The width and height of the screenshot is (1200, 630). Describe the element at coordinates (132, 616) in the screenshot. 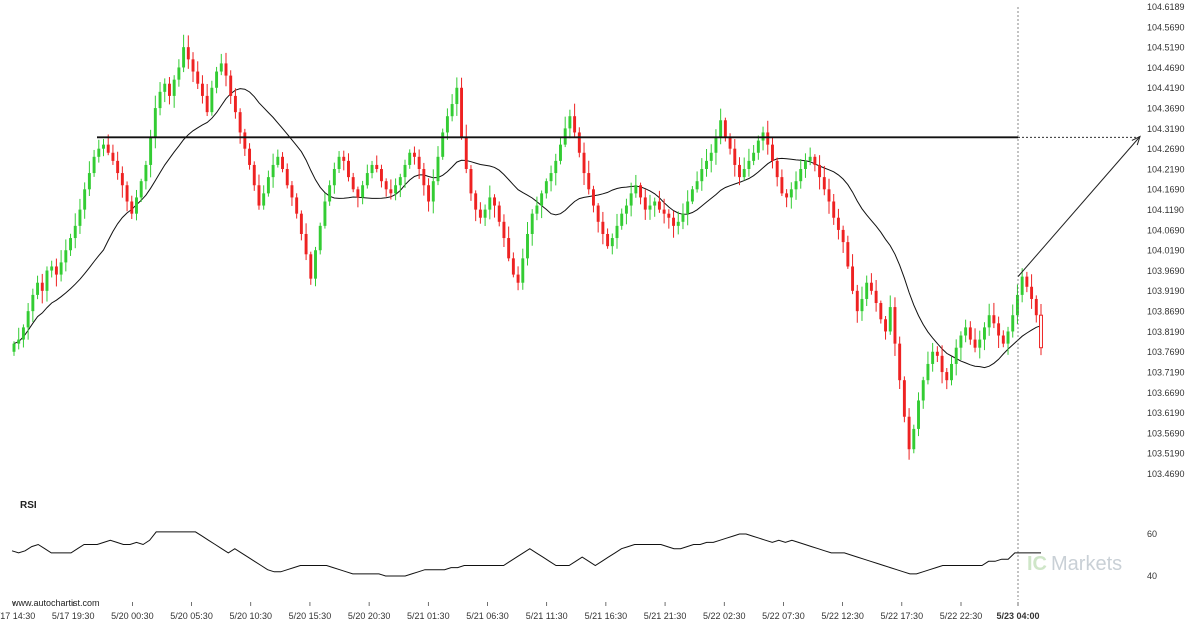

I see `x-tick-label: 5/20 00:30` at that location.